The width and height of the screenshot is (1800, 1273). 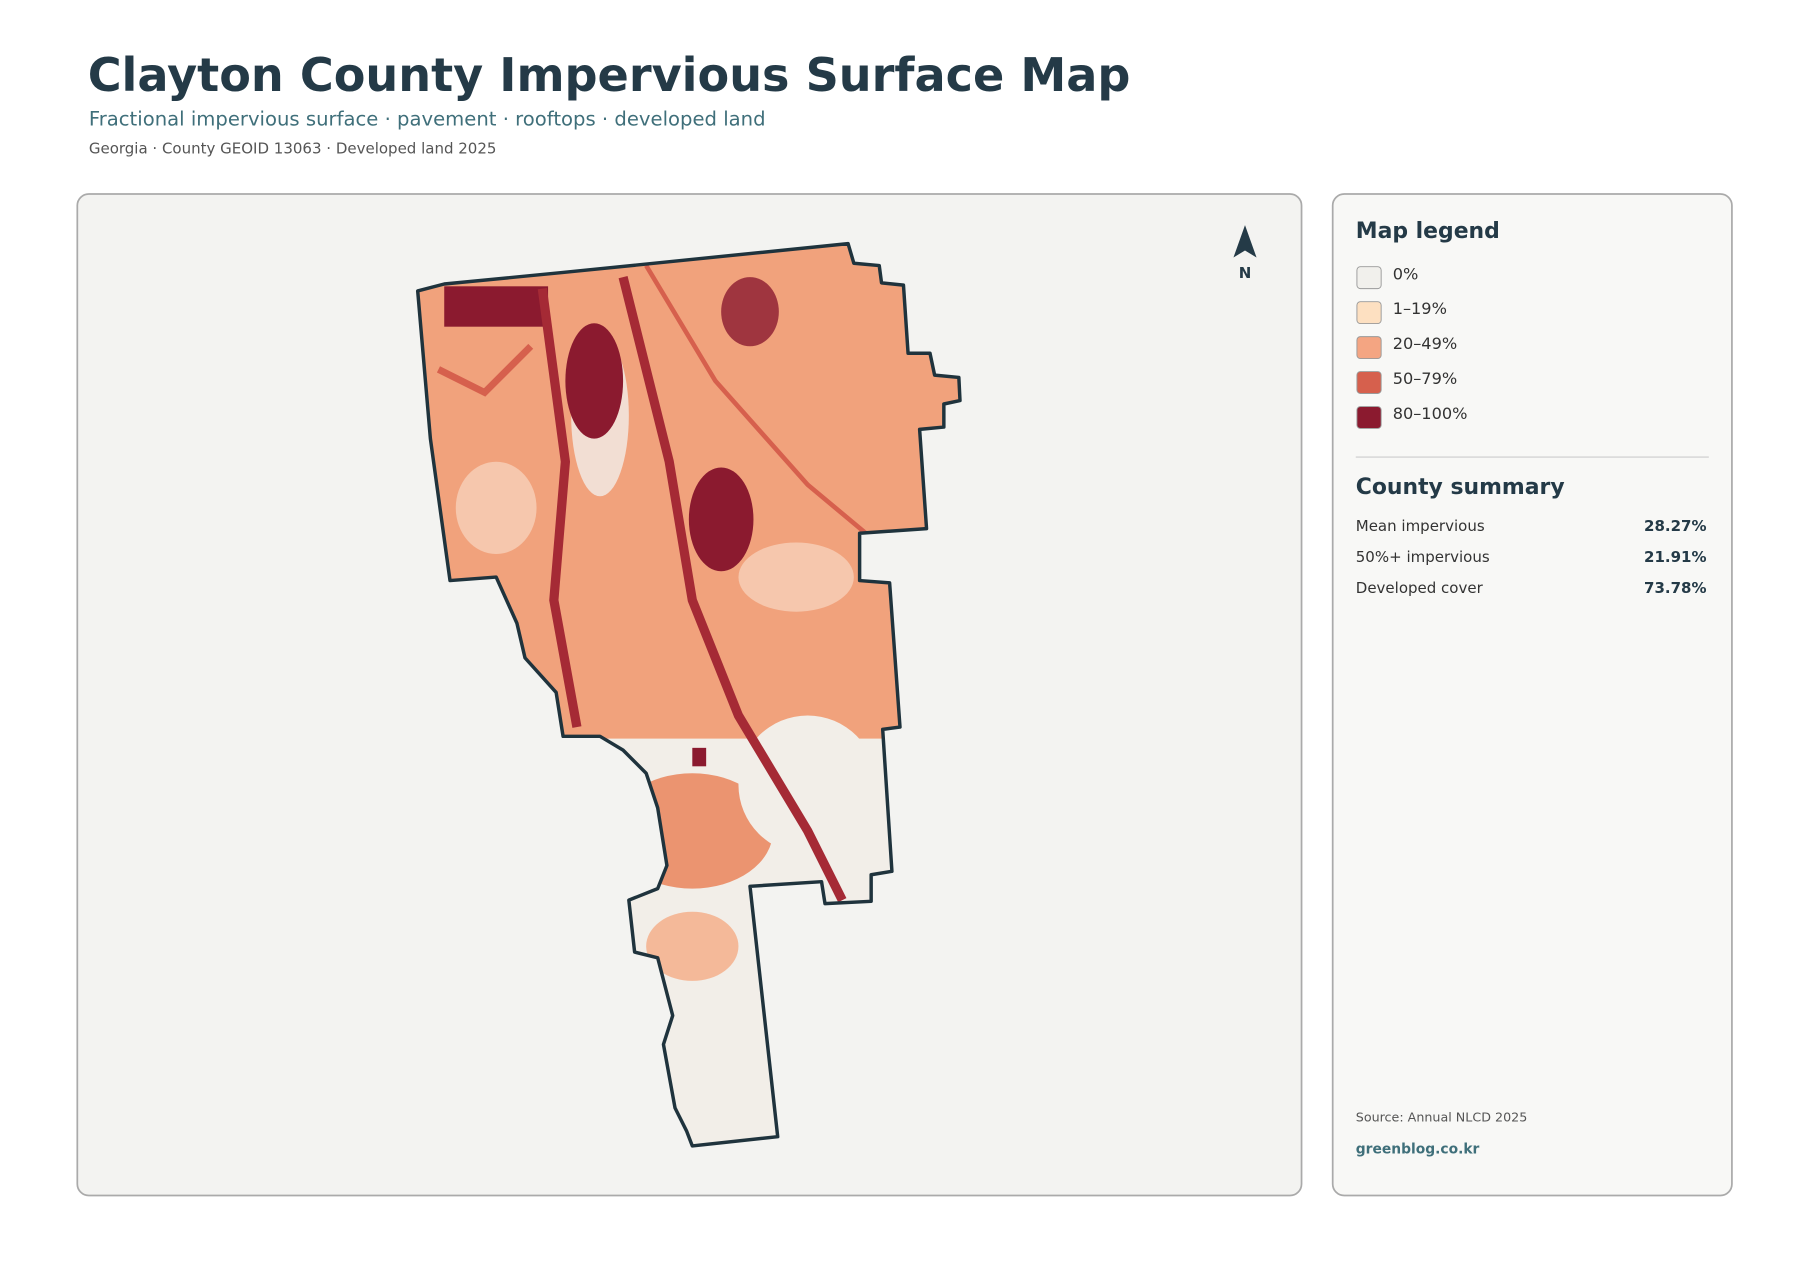 What do you see at coordinates (1460, 487) in the screenshot?
I see `summary-title: County summary` at bounding box center [1460, 487].